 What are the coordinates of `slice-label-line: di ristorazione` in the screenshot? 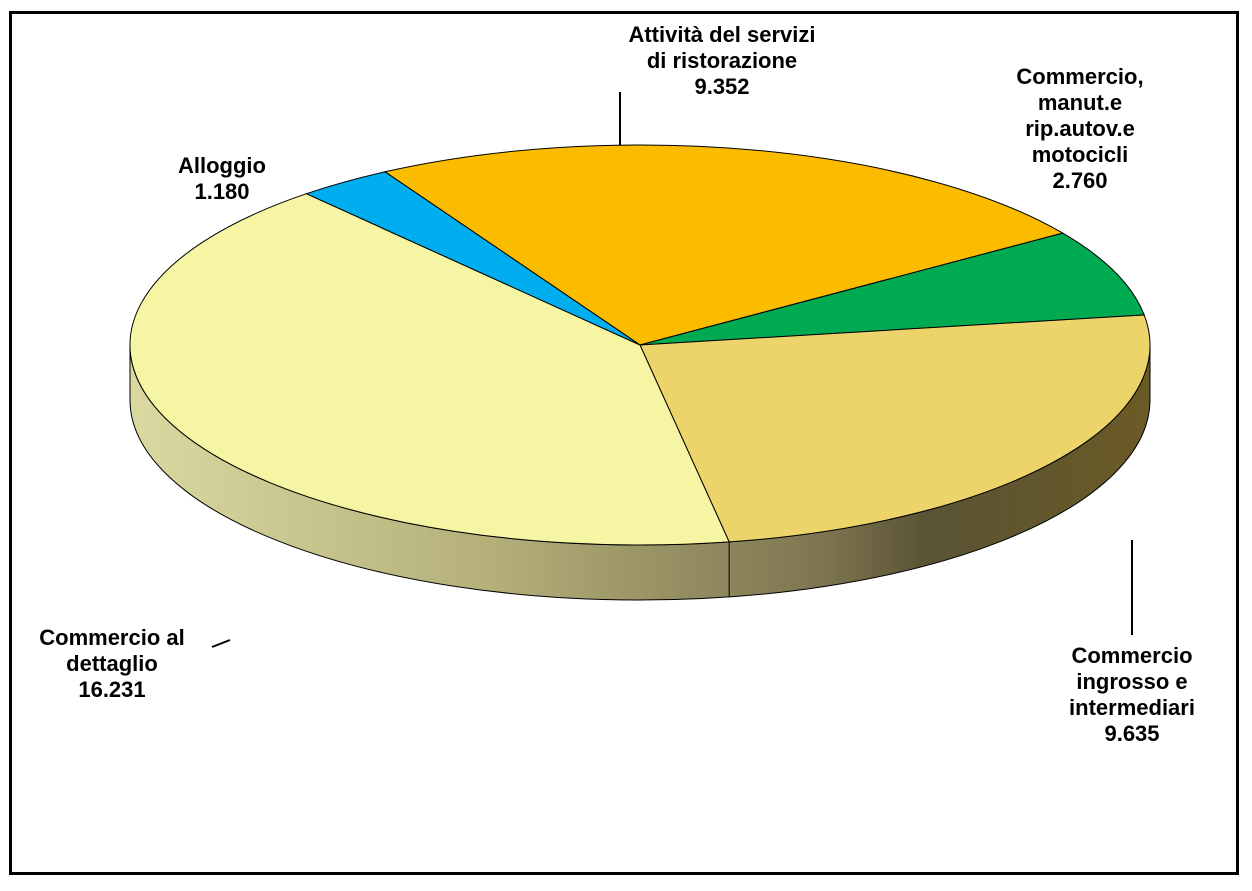 It's located at (722, 60).